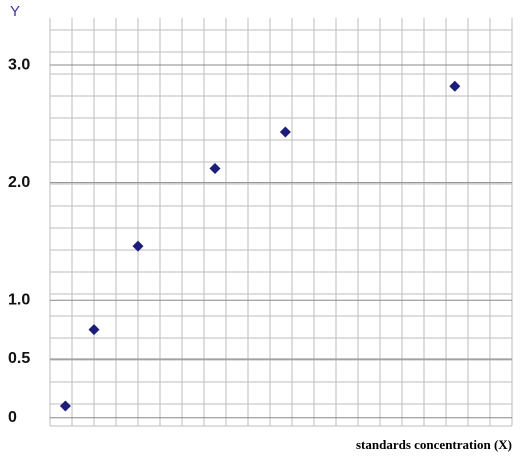 The image size is (520, 459). Describe the element at coordinates (15, 11) in the screenshot. I see `y-axis-label: Y` at that location.